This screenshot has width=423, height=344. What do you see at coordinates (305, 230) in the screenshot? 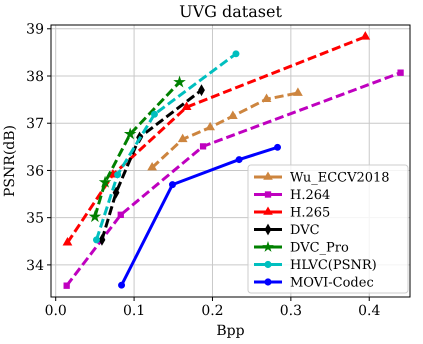
I see `legend-label: DVC` at bounding box center [305, 230].